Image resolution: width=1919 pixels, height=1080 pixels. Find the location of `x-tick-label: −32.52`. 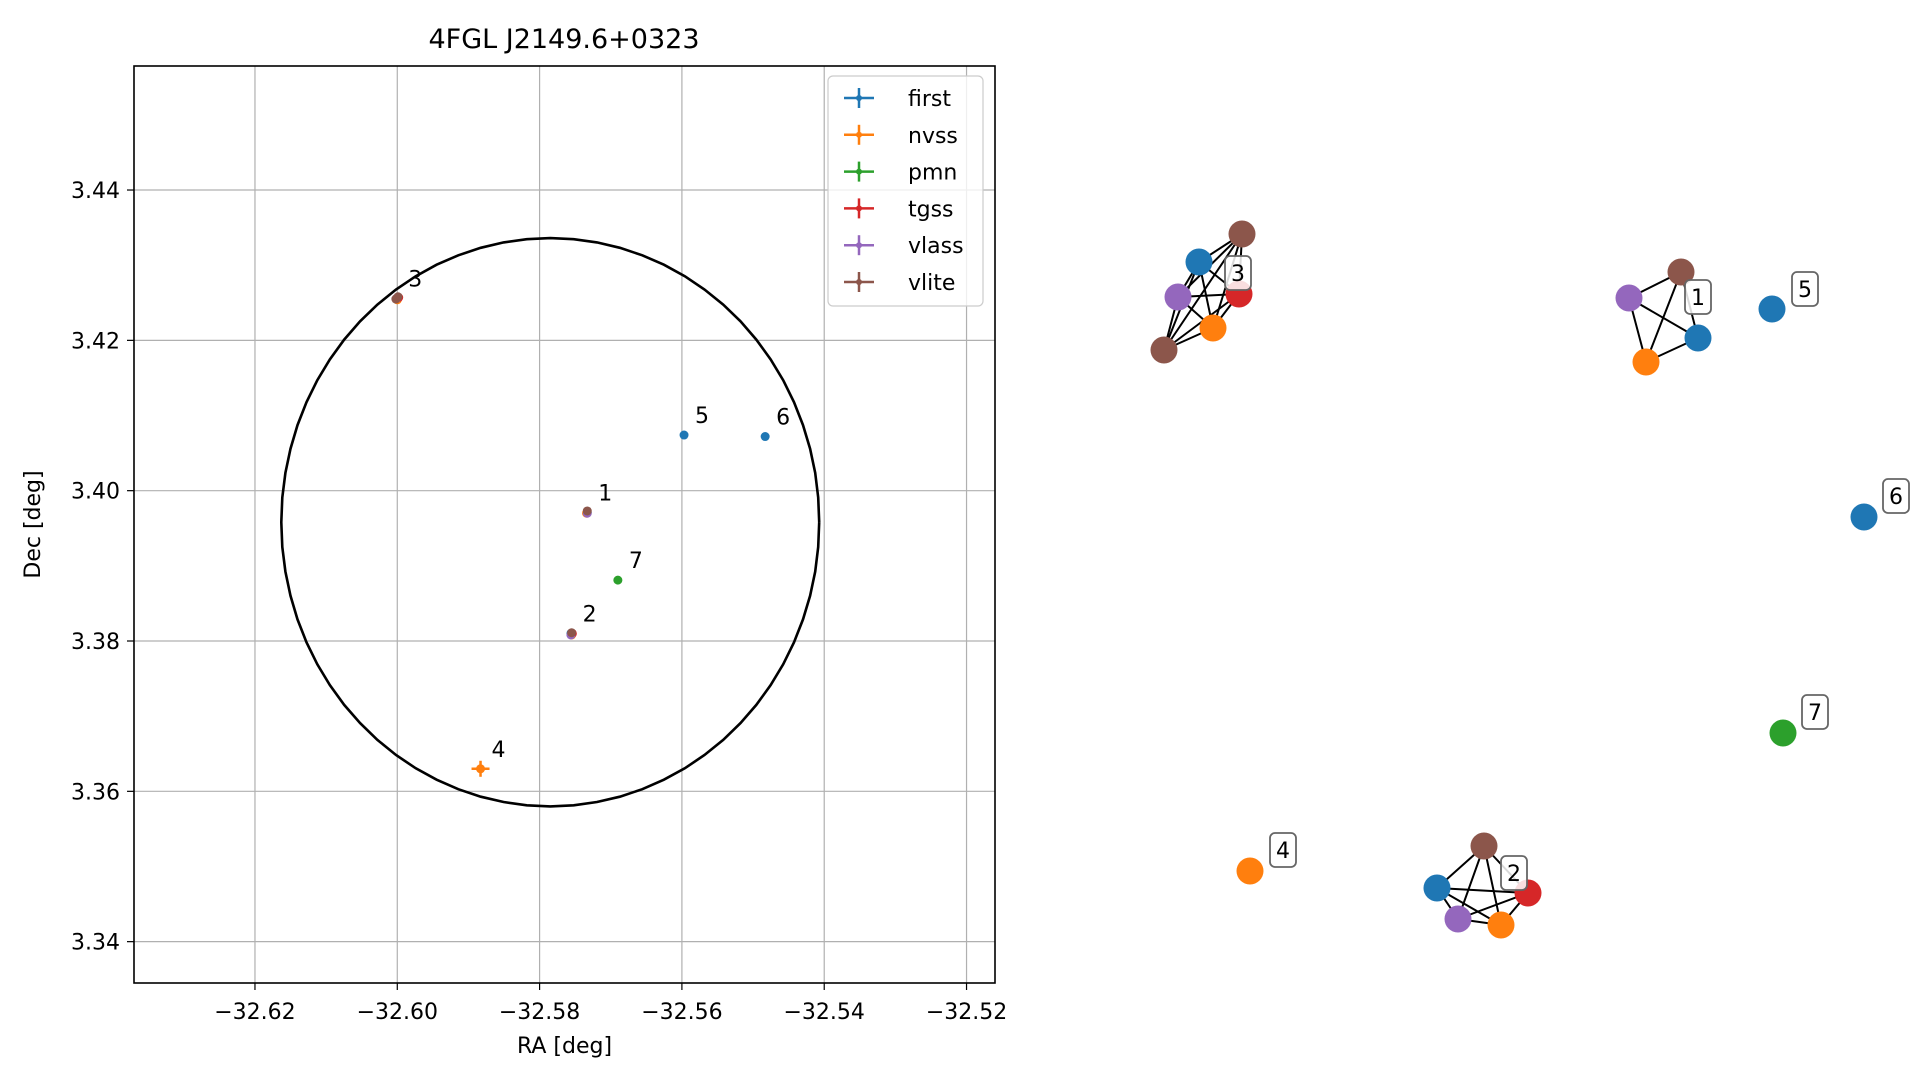

x-tick-label: −32.52 is located at coordinates (966, 1012).